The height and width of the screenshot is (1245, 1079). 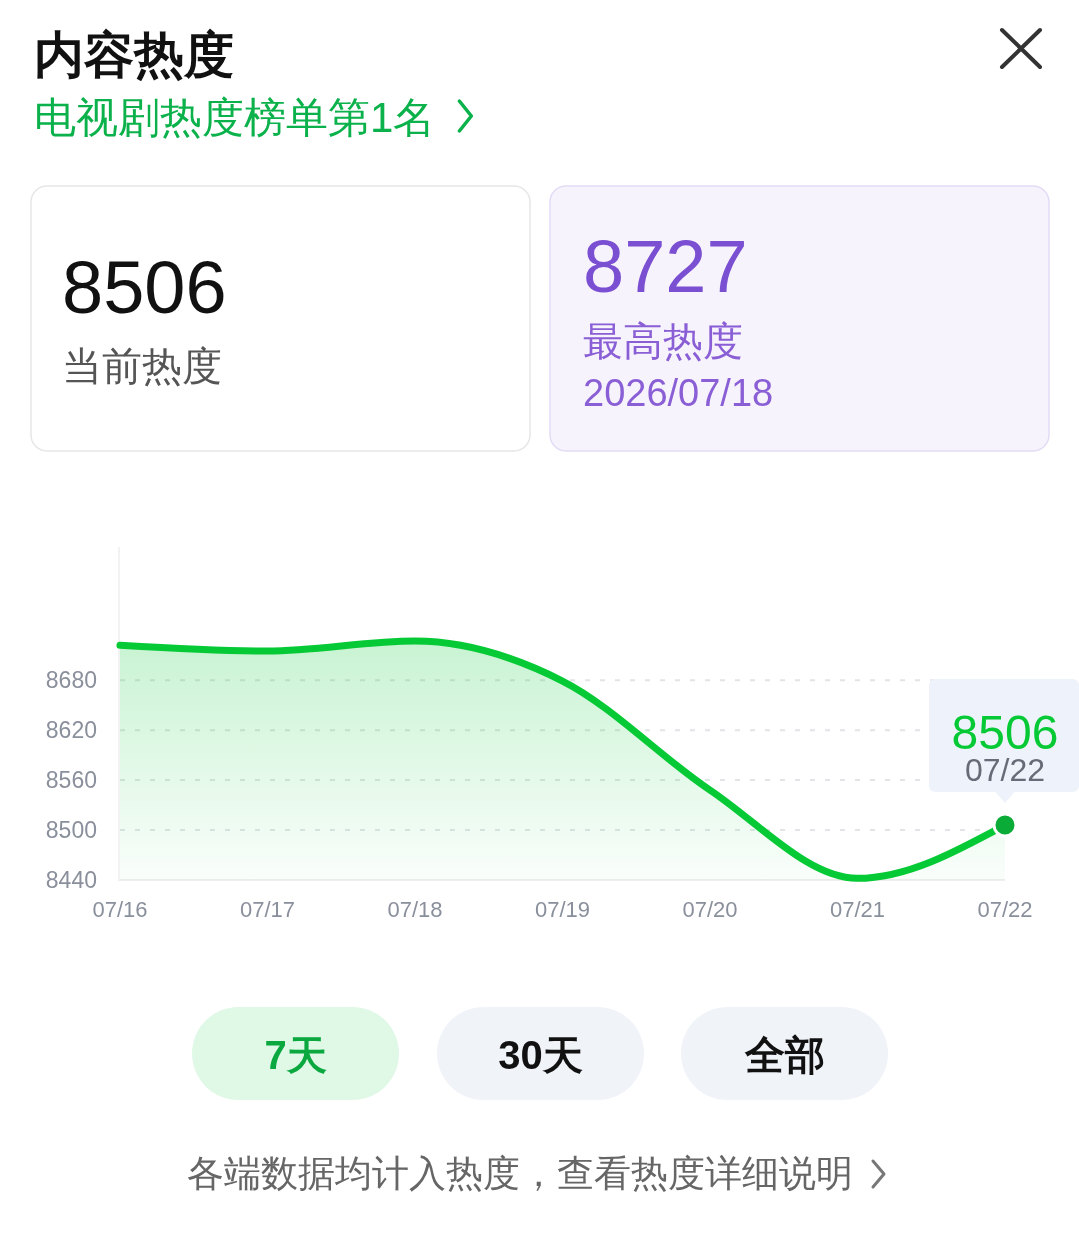 I want to click on x-tick-label: 07/21, so click(x=857, y=909).